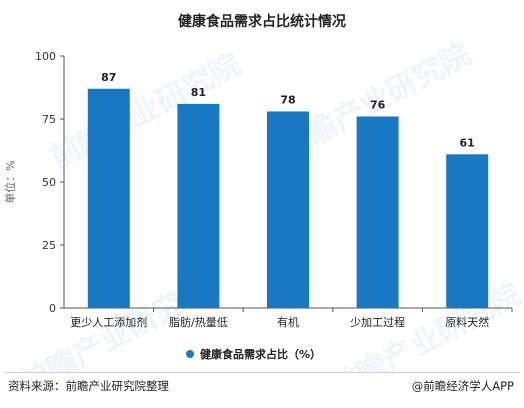  I want to click on data-label: 76, so click(378, 104).